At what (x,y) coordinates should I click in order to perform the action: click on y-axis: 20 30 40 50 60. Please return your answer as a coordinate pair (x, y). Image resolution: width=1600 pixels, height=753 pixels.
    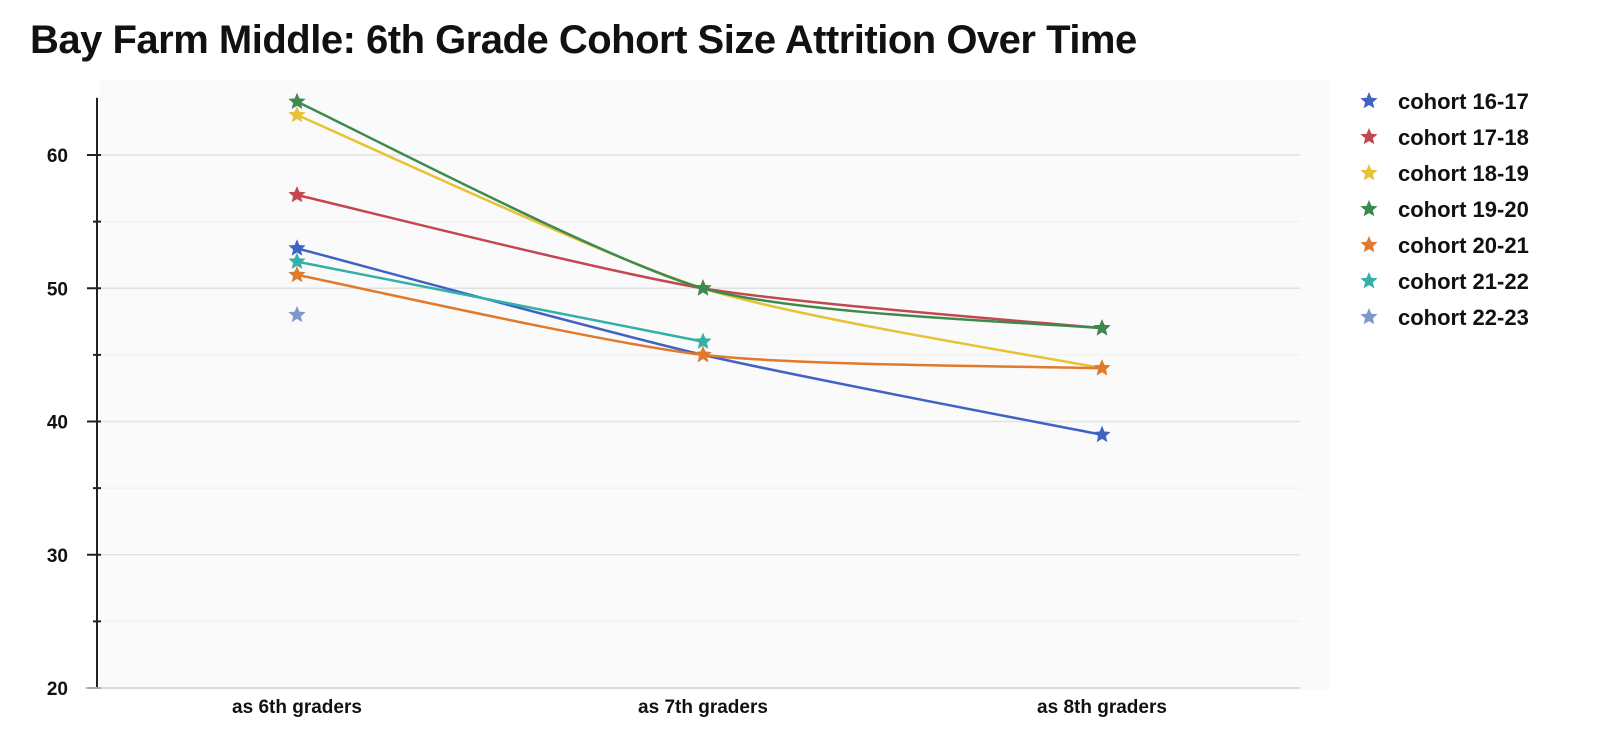
    Looking at the image, I should click on (74, 398).